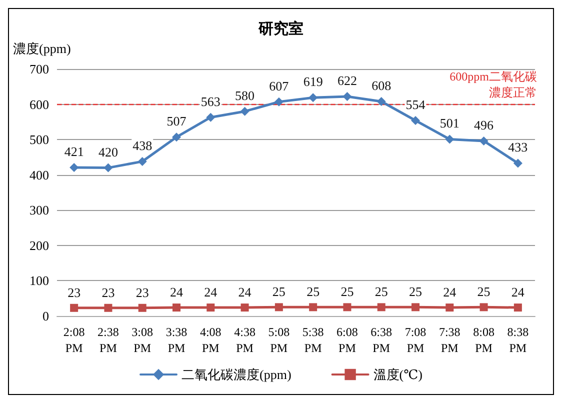 The height and width of the screenshot is (403, 562). I want to click on x-tick-label: 5:38 PM, so click(313, 340).